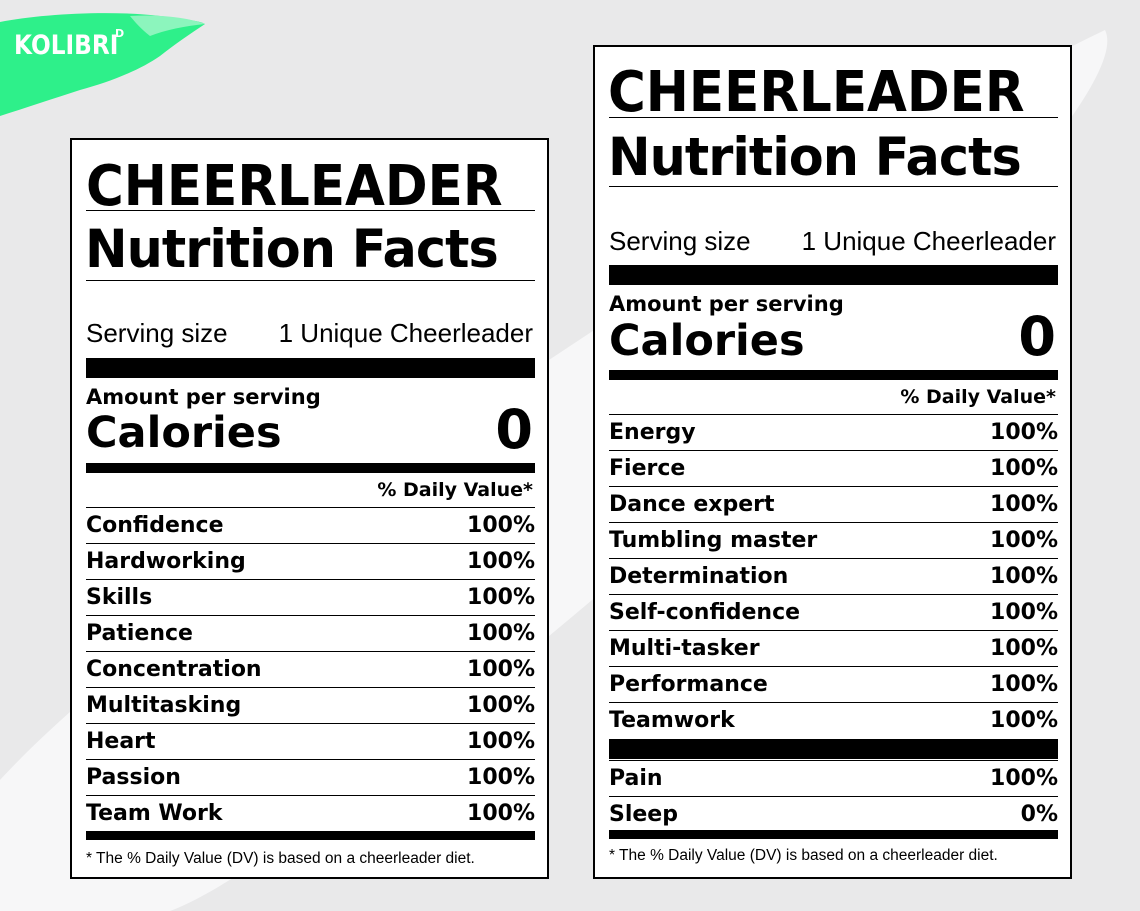  I want to click on nutrient-row: Energy 100%, so click(833, 432).